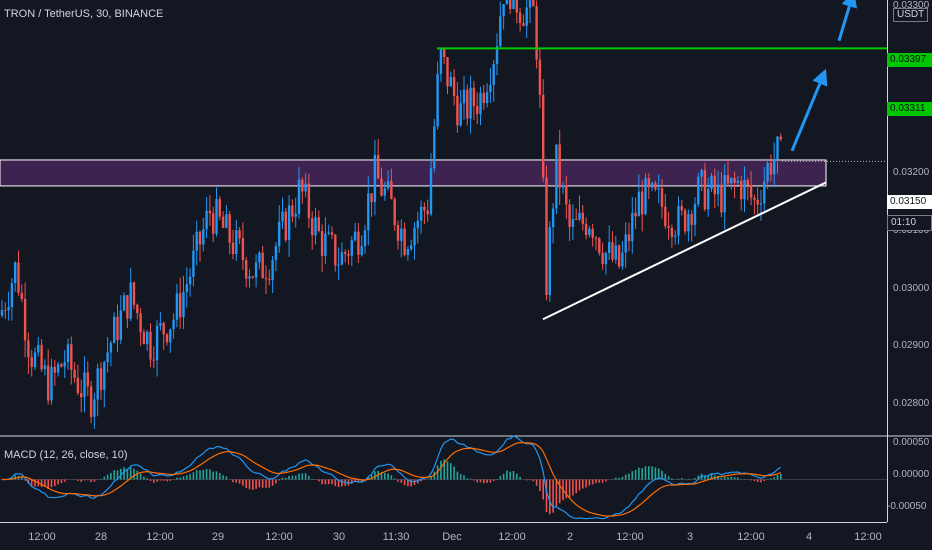 The image size is (932, 550). What do you see at coordinates (684, 251) in the screenshot?
I see `ascending-trendline` at bounding box center [684, 251].